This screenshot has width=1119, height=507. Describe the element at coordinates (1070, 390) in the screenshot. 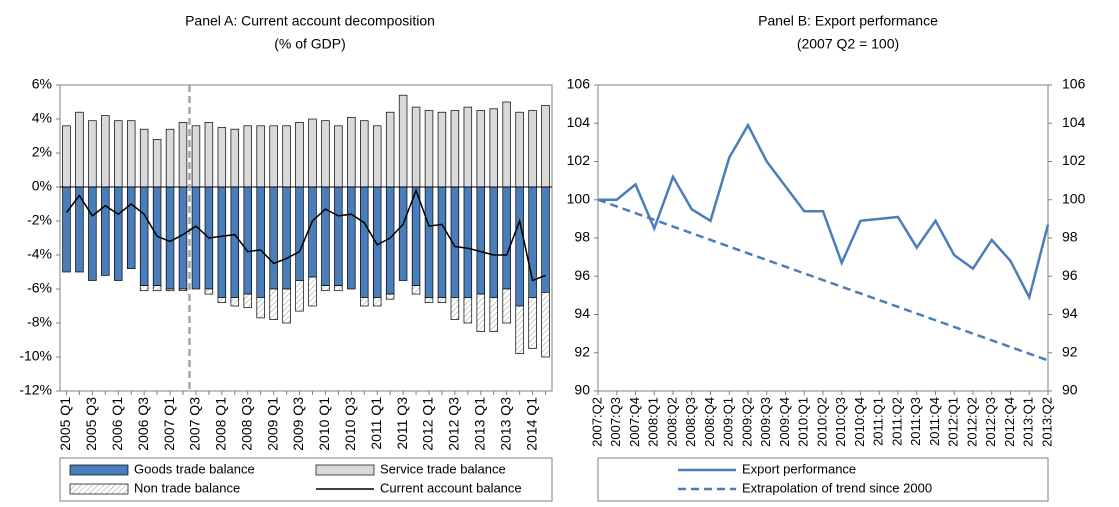

I see `y2-tick-label: 90` at that location.